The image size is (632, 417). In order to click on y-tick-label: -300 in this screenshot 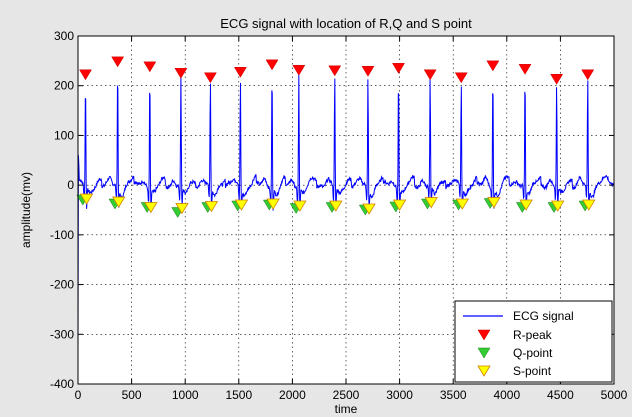, I will do `click(62, 334)`.